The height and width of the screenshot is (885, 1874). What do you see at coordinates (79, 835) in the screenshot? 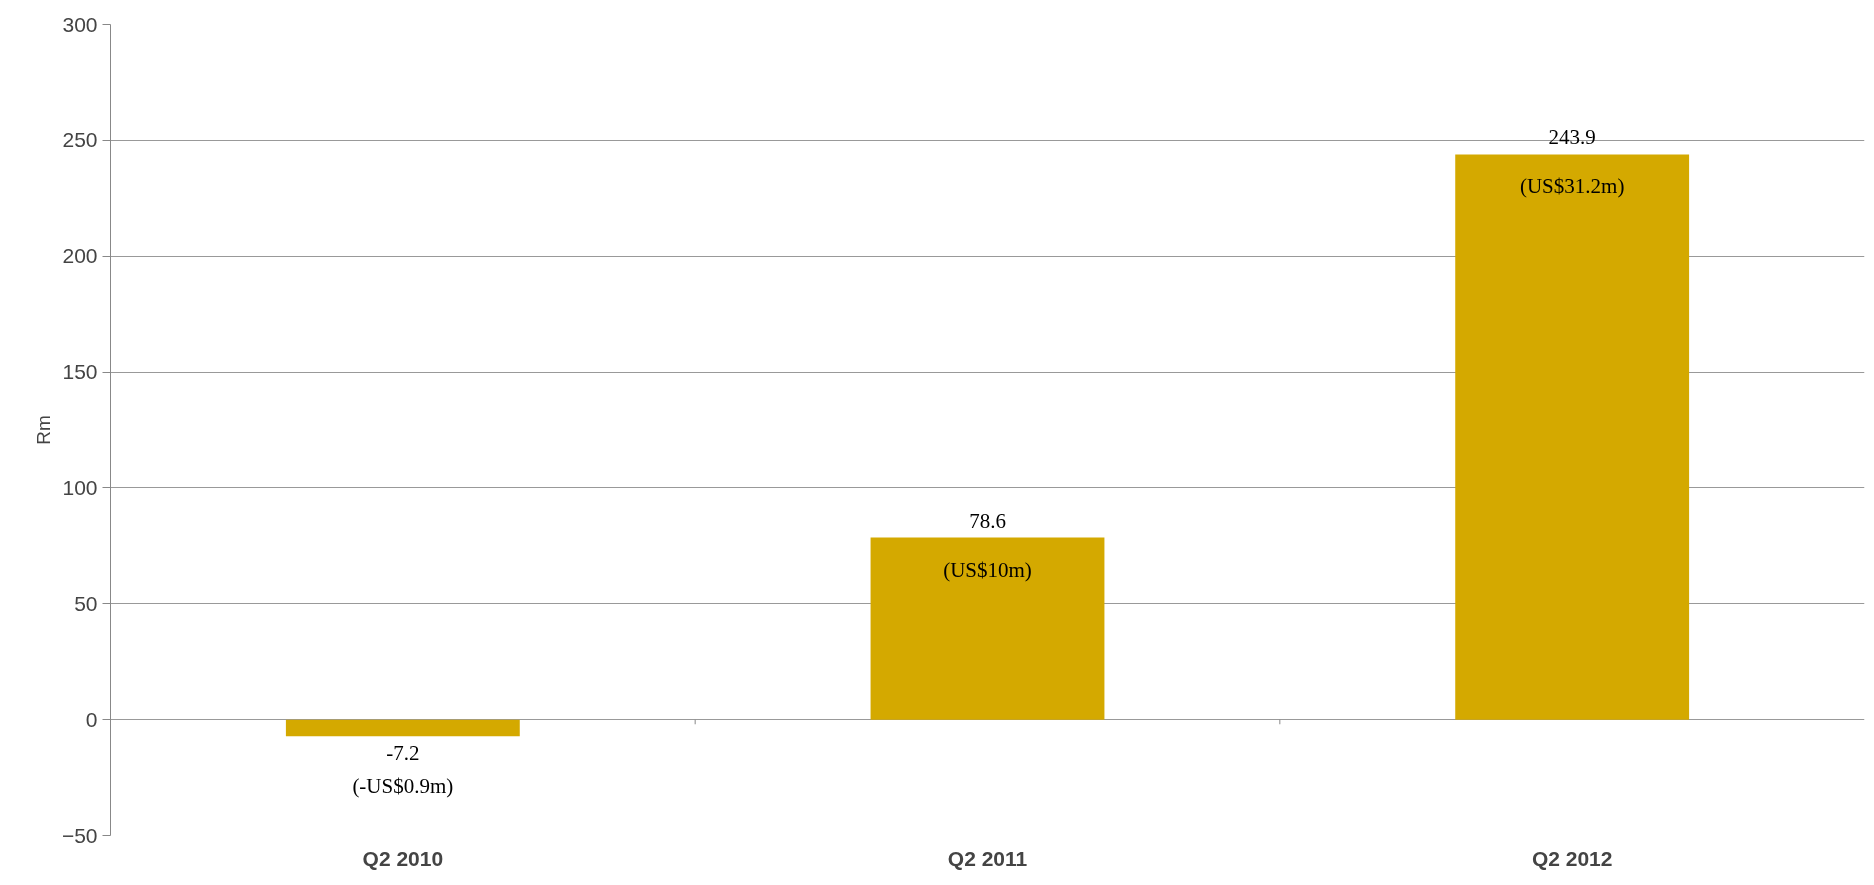
I see `y-tick-label: −50` at bounding box center [79, 835].